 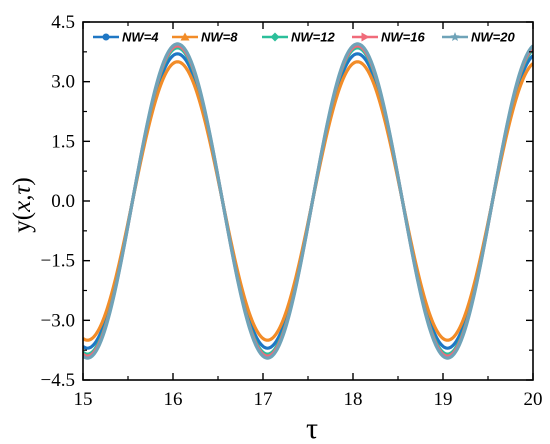 I want to click on x-tick-label: 18, so click(x=353, y=399).